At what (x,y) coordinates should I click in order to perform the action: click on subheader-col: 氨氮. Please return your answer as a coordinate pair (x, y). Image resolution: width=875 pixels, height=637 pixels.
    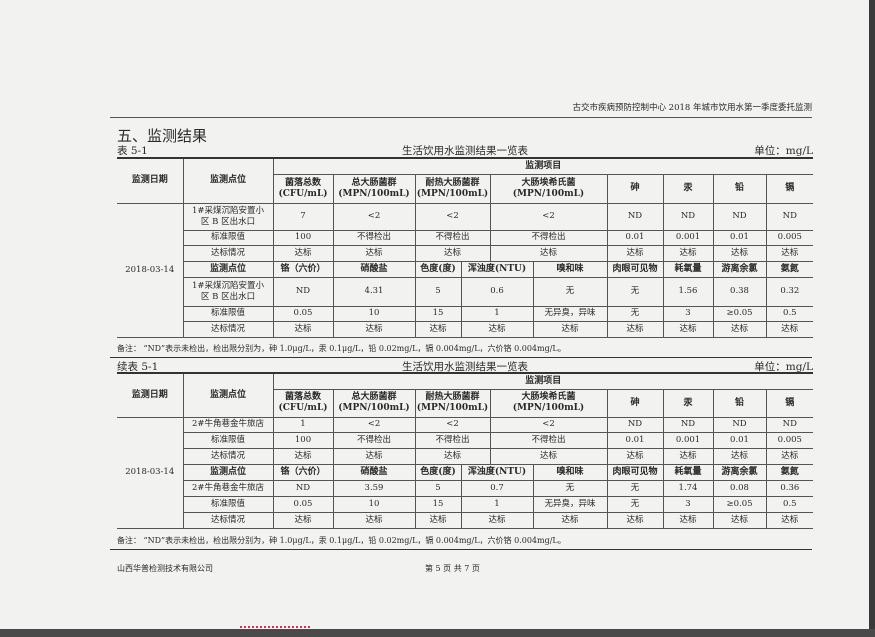
    Looking at the image, I should click on (789, 269).